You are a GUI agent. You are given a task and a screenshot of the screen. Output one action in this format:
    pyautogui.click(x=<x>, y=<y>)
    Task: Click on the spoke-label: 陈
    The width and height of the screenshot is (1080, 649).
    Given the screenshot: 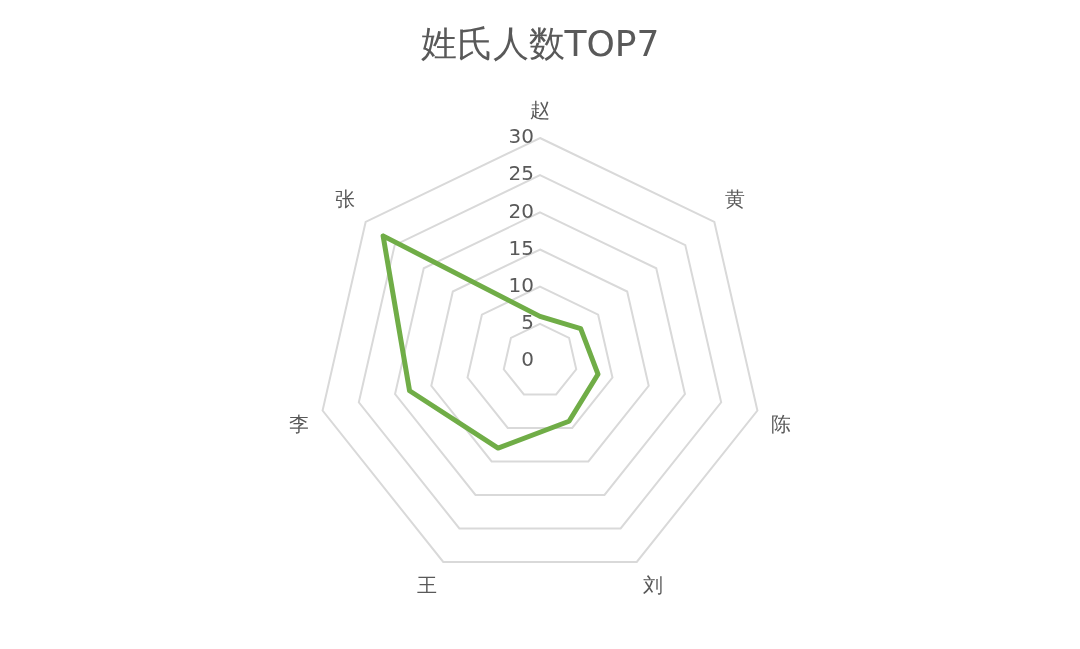 What is the action you would take?
    pyautogui.click(x=781, y=423)
    